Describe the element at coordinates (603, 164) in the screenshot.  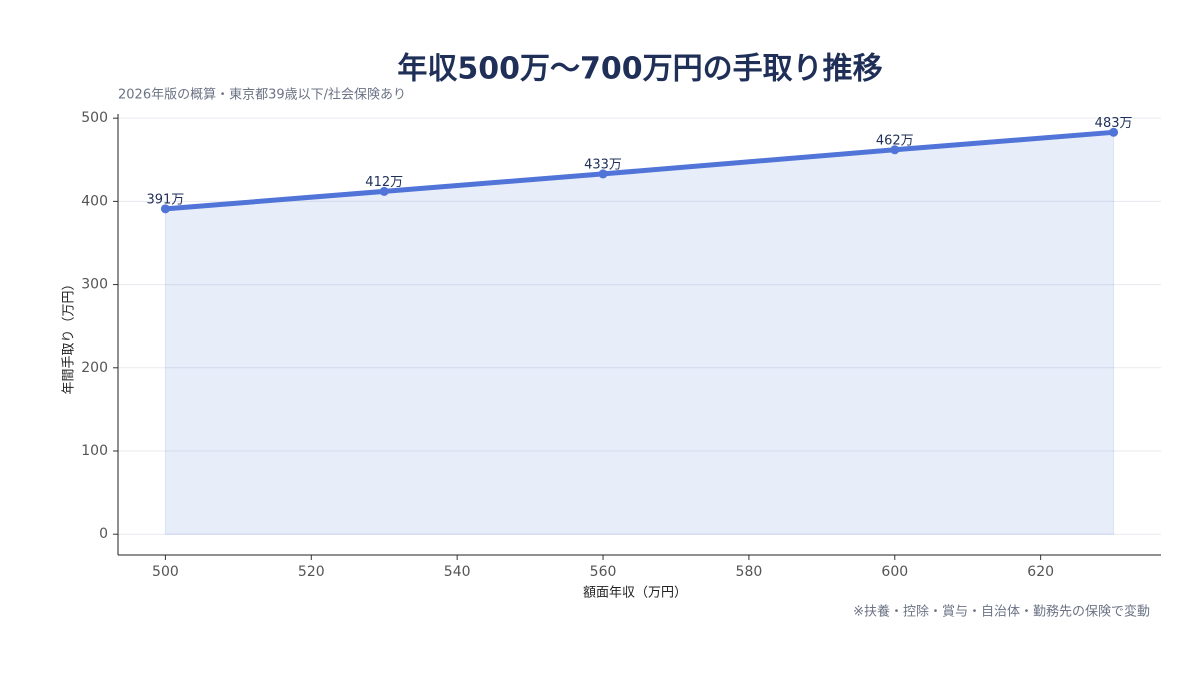
I see `data-label: 433万` at that location.